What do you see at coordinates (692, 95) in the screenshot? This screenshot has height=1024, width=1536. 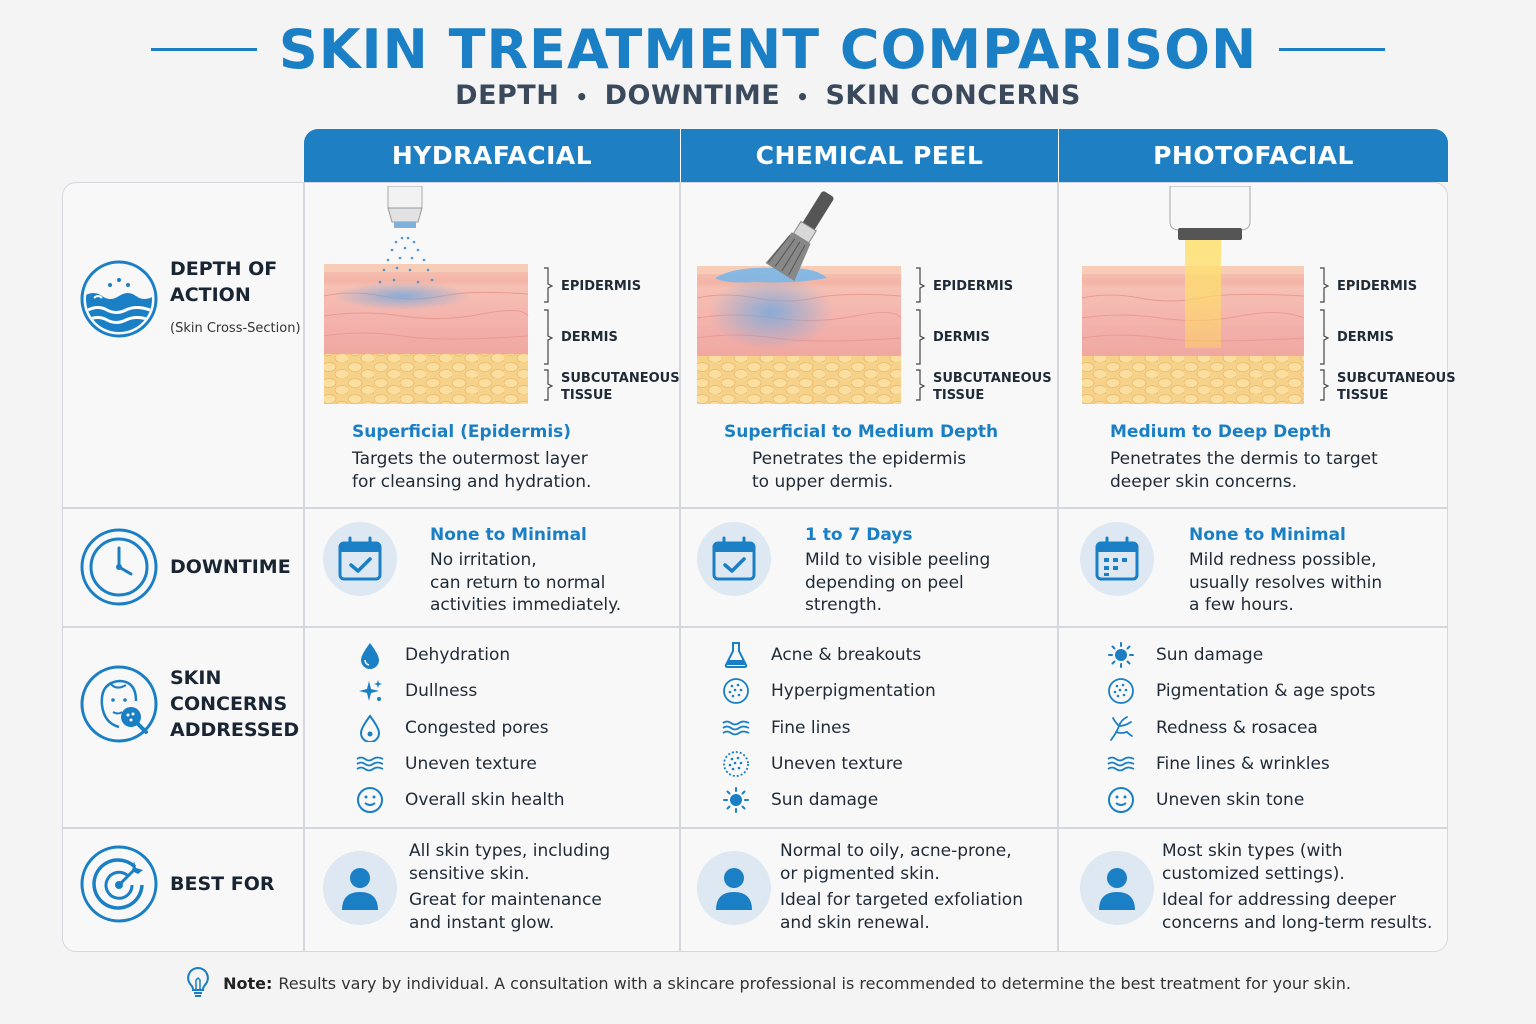 I see `subtitle-item: DOWNTIME` at bounding box center [692, 95].